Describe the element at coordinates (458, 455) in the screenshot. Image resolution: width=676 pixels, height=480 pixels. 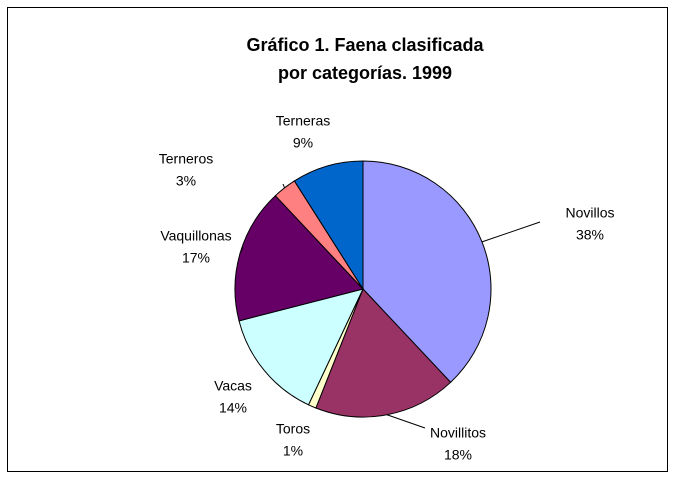
I see `slice-value-label: 18%` at that location.